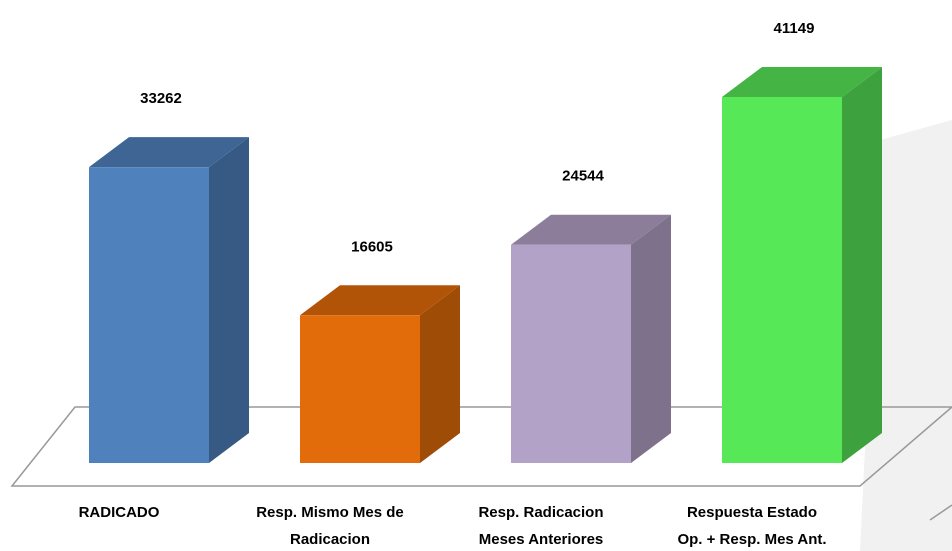  What do you see at coordinates (372, 246) in the screenshot?
I see `value-label: 16605` at bounding box center [372, 246].